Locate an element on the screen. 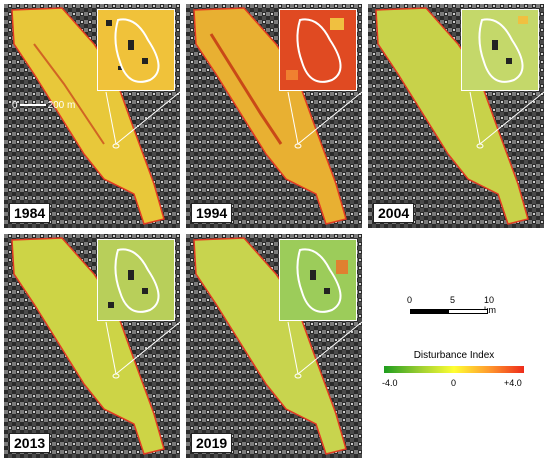  scale-segment-light is located at coordinates (468, 311).